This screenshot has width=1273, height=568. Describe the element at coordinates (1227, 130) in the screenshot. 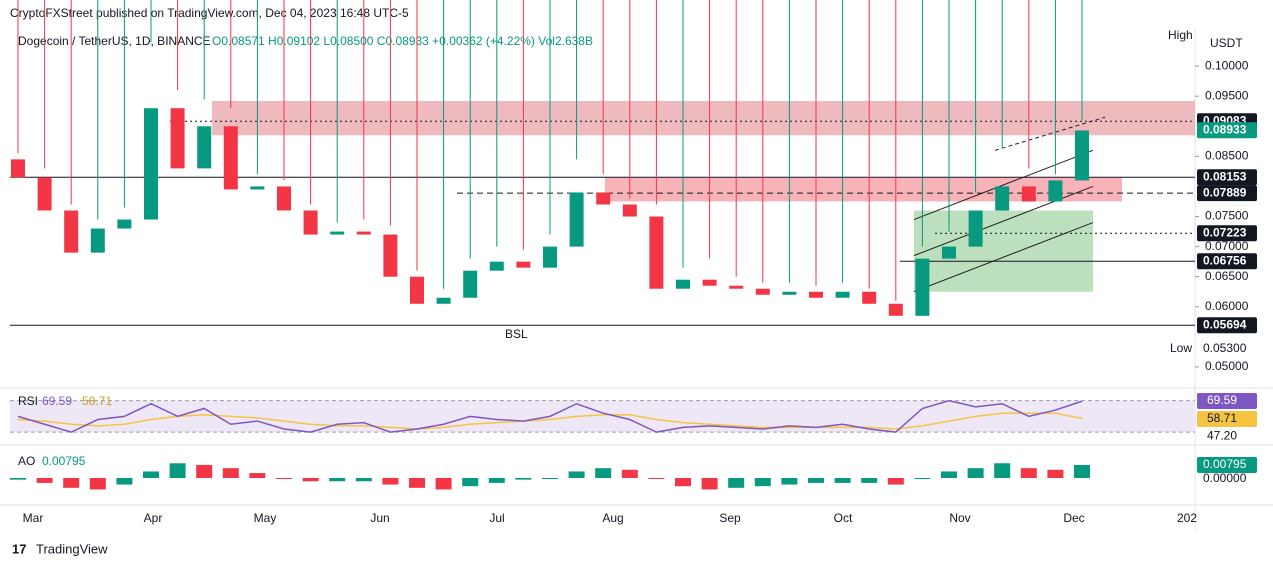

I see `current-price-box` at that location.